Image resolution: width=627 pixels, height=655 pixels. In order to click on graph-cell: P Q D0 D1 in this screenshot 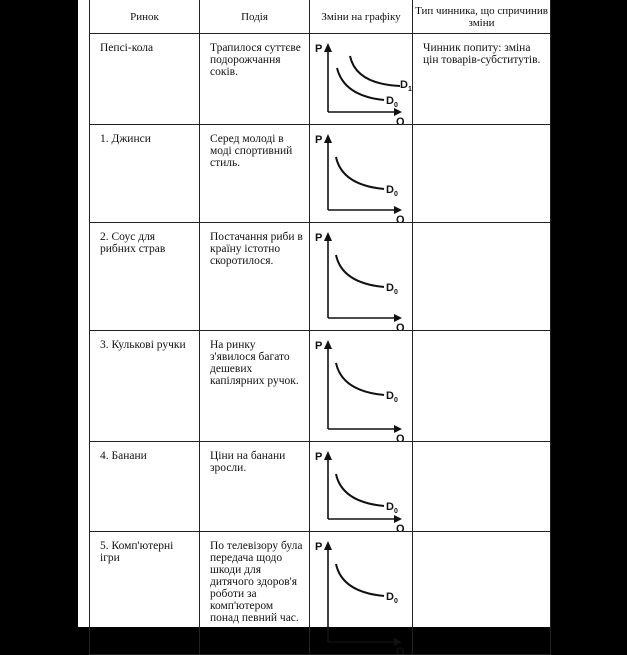, I will do `click(361, 79)`.